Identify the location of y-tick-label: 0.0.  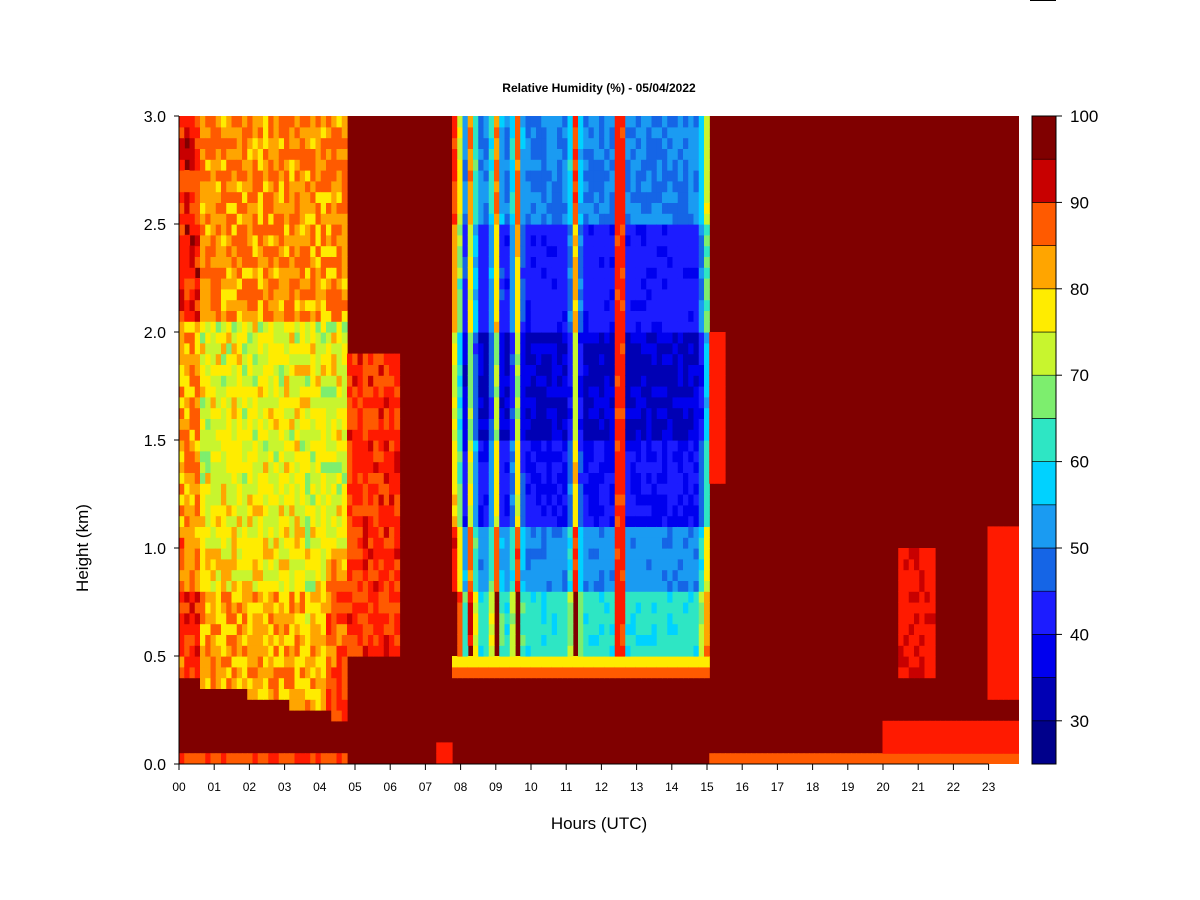
(155, 765).